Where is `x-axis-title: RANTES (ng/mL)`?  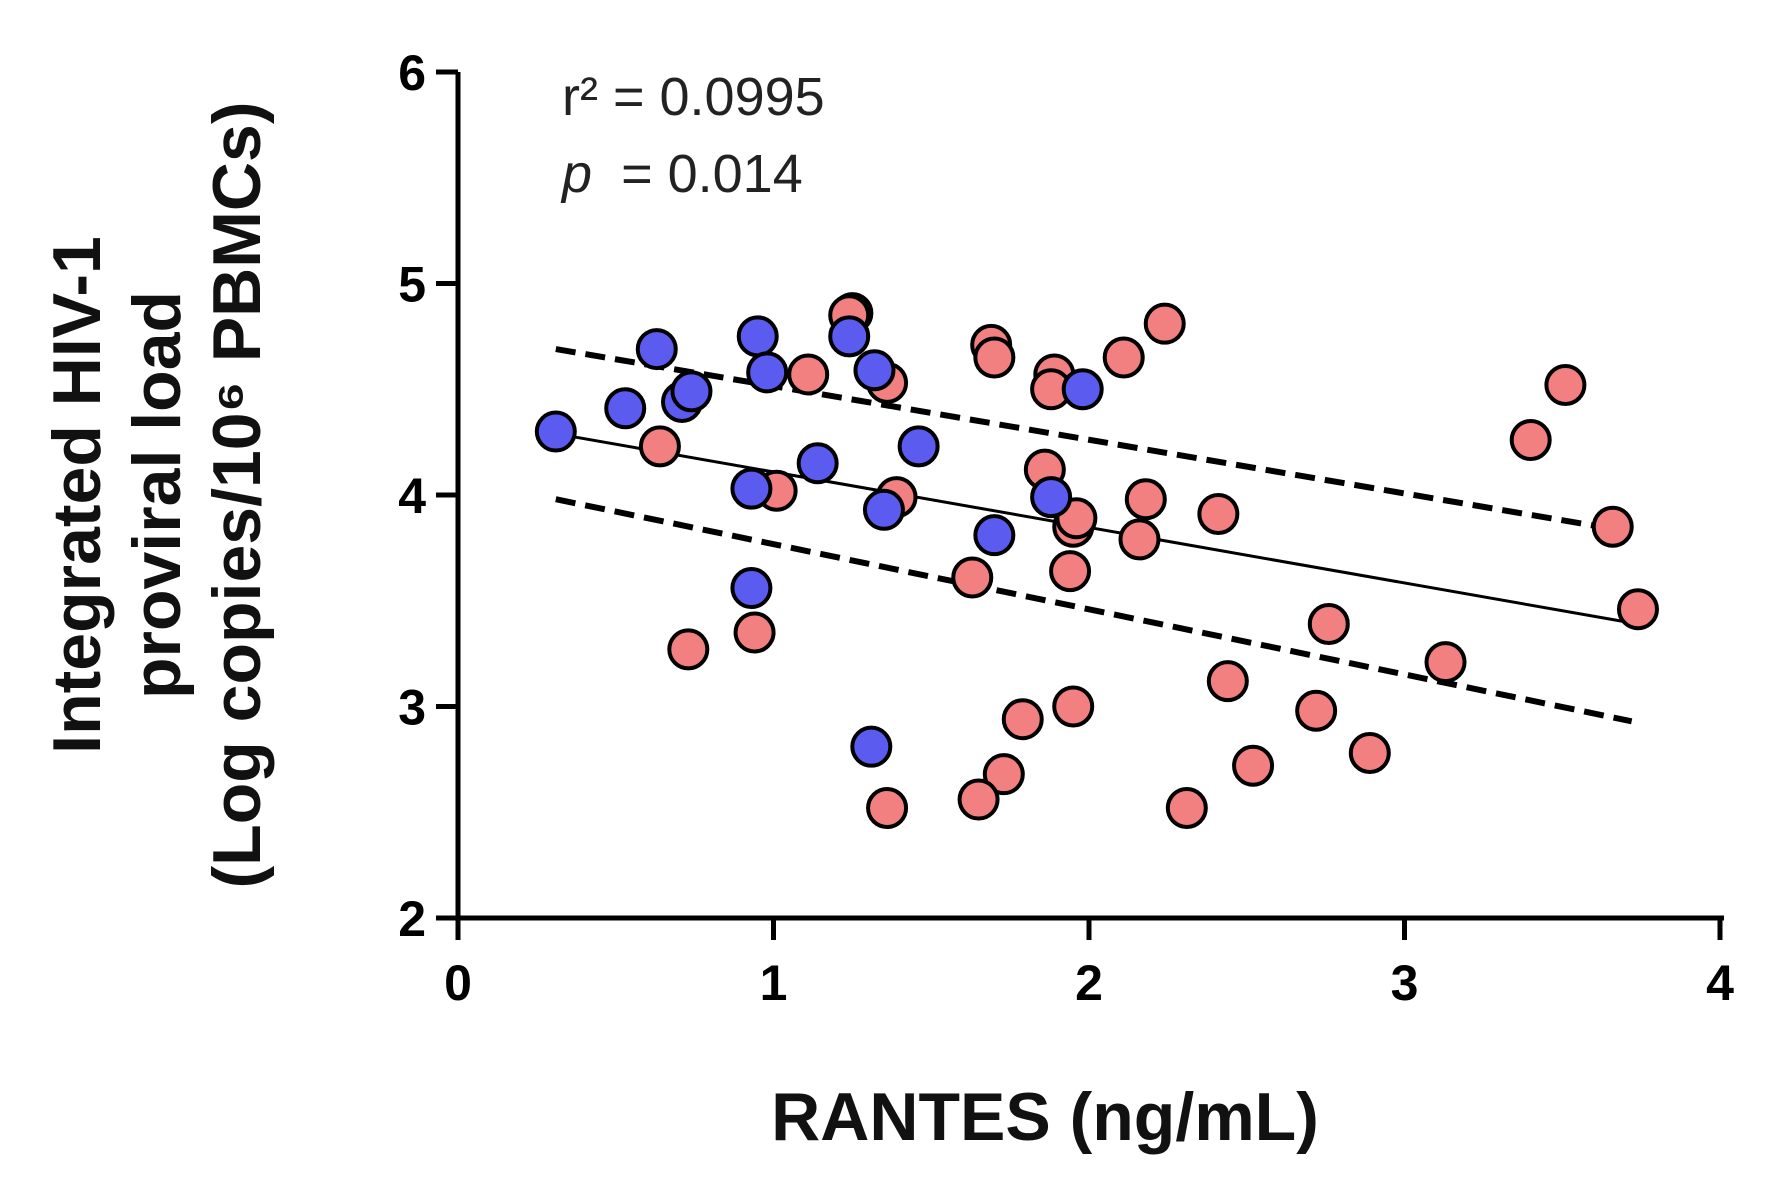
x-axis-title: RANTES (ng/mL) is located at coordinates (1045, 1117).